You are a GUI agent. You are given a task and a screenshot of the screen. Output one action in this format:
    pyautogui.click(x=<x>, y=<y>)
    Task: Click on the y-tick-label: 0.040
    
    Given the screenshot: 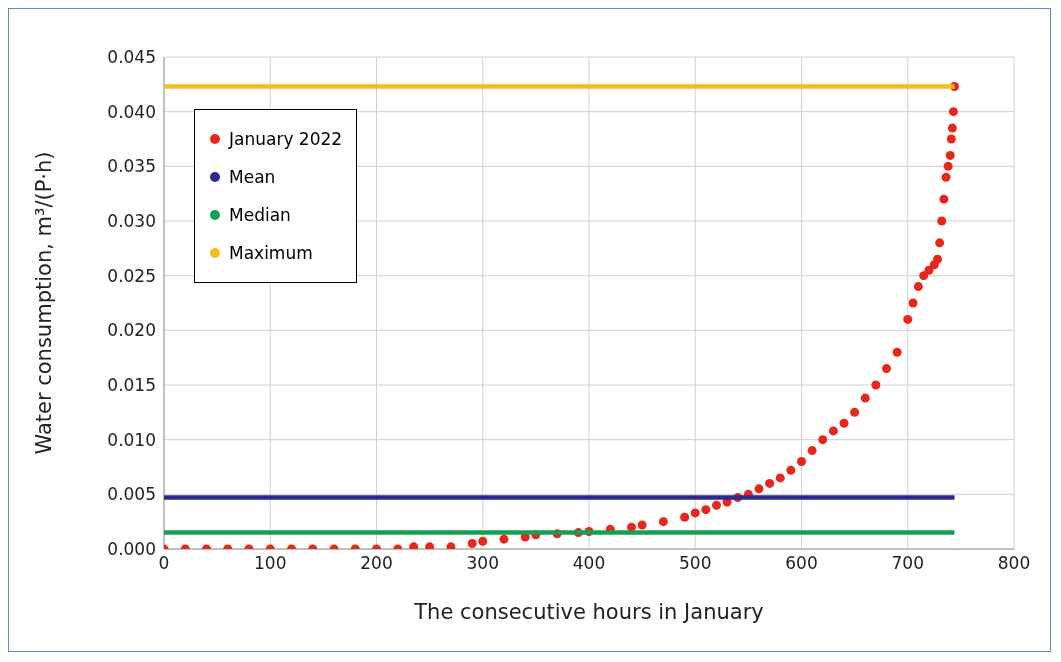 What is the action you would take?
    pyautogui.click(x=131, y=111)
    